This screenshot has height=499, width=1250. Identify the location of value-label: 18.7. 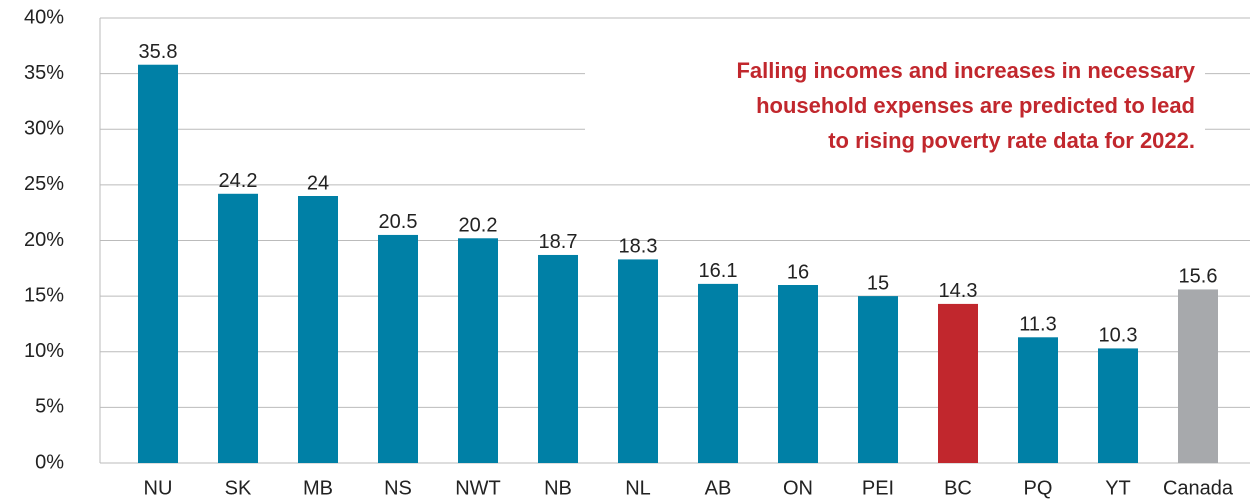
(558, 242).